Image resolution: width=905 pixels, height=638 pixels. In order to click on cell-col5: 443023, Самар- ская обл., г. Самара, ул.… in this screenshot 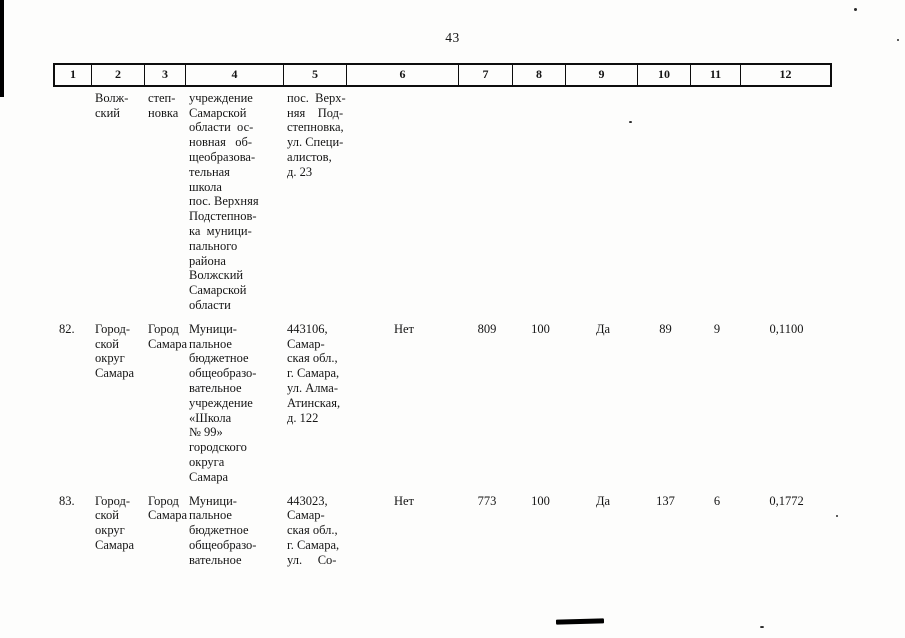, I will do `click(313, 530)`.